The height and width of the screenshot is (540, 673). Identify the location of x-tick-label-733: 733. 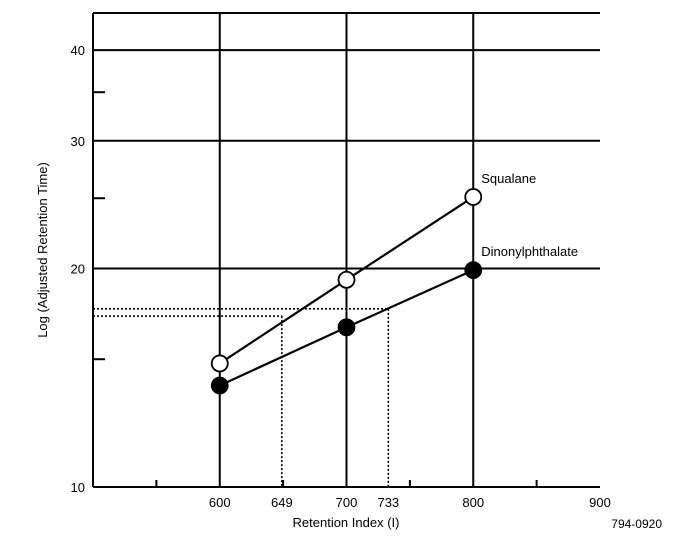
(388, 502).